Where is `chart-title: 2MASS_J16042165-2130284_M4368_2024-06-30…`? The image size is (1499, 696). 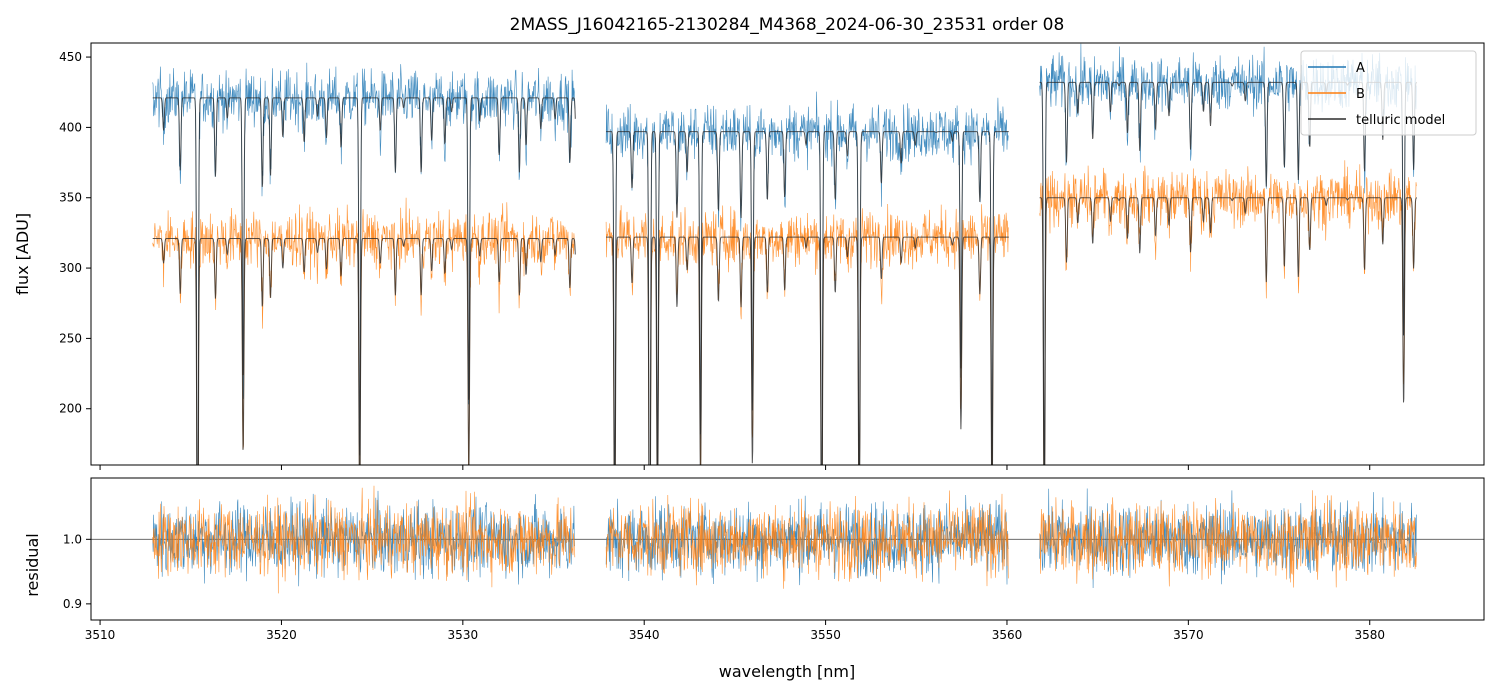
chart-title: 2MASS_J16042165-2130284_M4368_2024-06-30… is located at coordinates (787, 25).